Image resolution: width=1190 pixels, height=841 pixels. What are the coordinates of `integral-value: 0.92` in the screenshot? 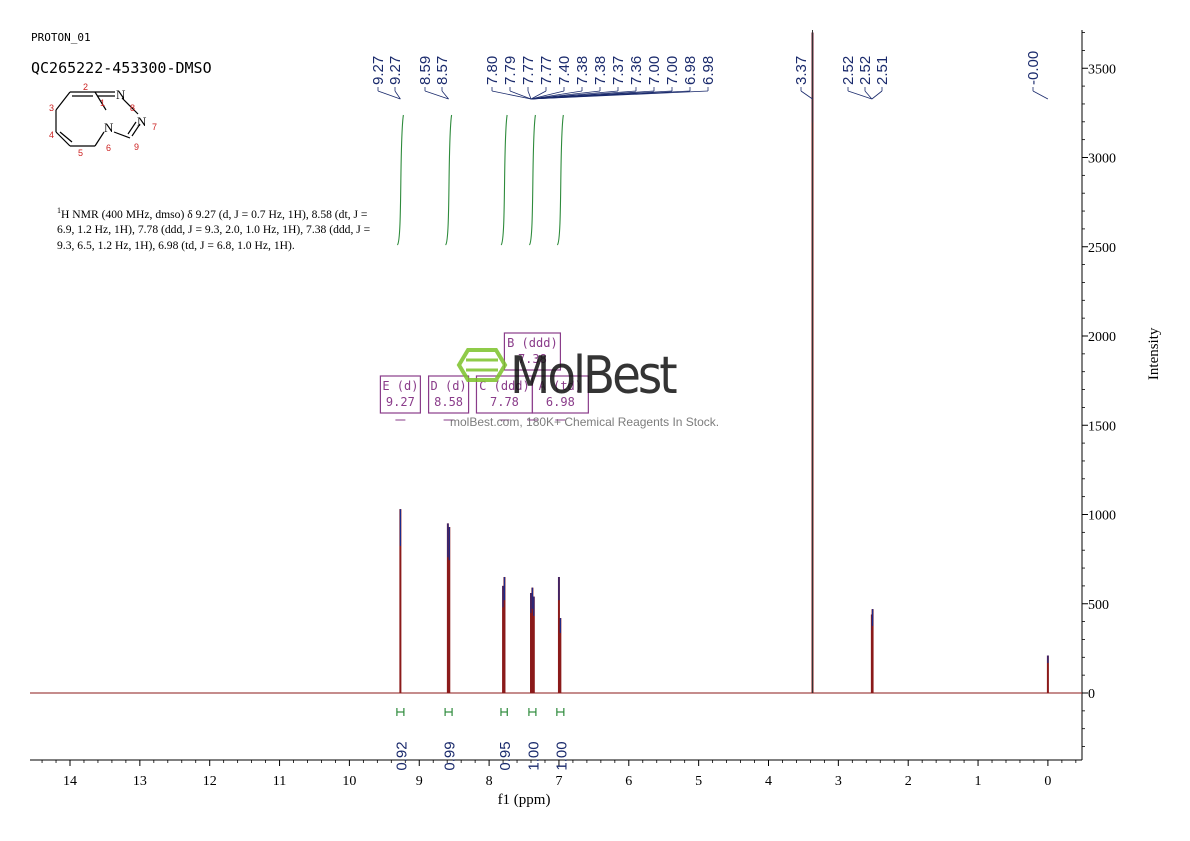 It's located at (401, 755).